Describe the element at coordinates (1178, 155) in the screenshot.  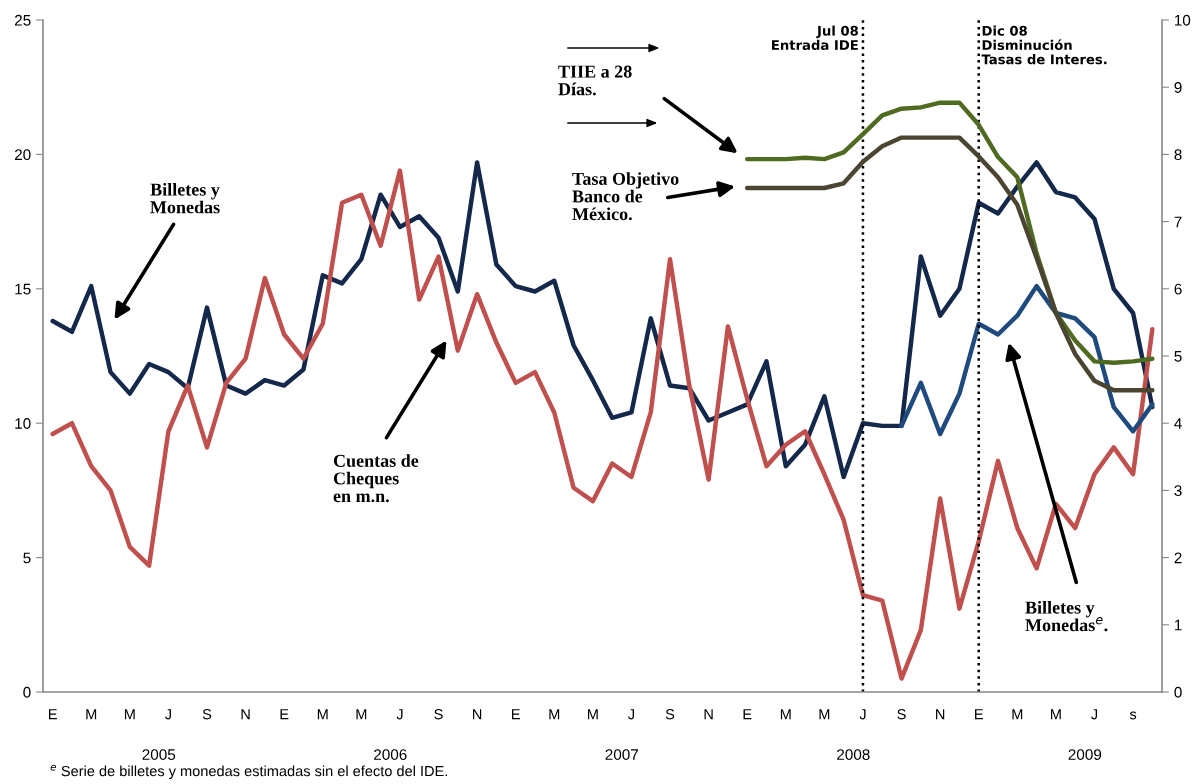
I see `y2-tick-label: 8` at that location.